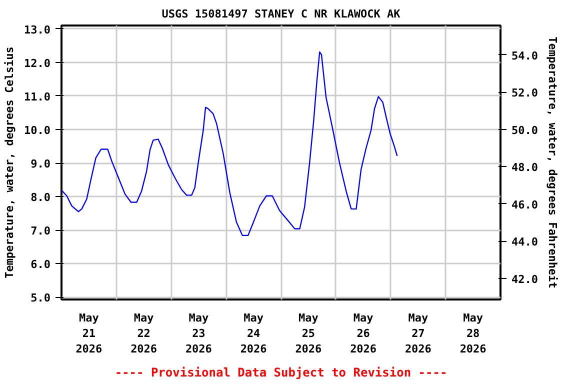  What do you see at coordinates (525, 93) in the screenshot?
I see `y2-tick-label: 52.0` at bounding box center [525, 93].